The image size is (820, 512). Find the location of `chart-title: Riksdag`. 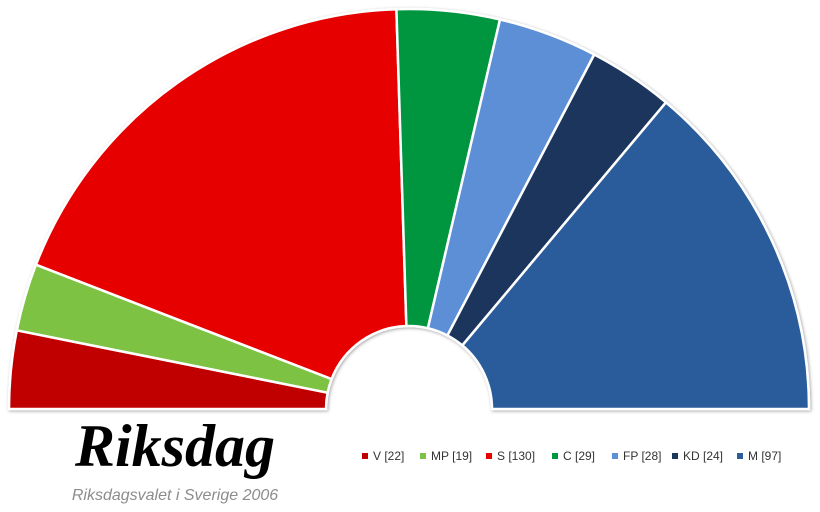

chart-title: Riksdag is located at coordinates (174, 446).